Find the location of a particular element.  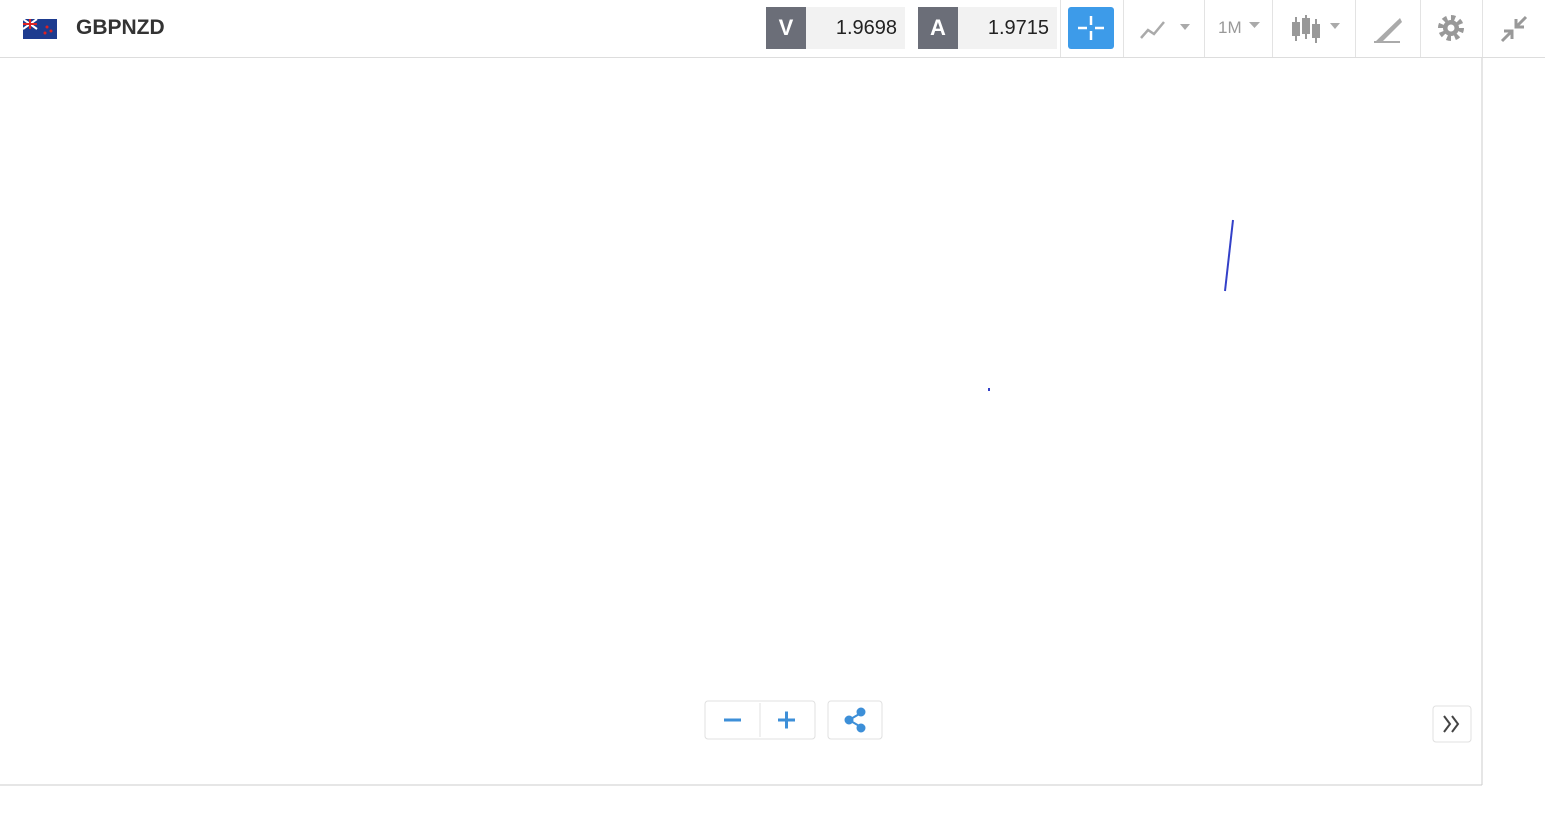

draw-button is located at coordinates (1388, 29).